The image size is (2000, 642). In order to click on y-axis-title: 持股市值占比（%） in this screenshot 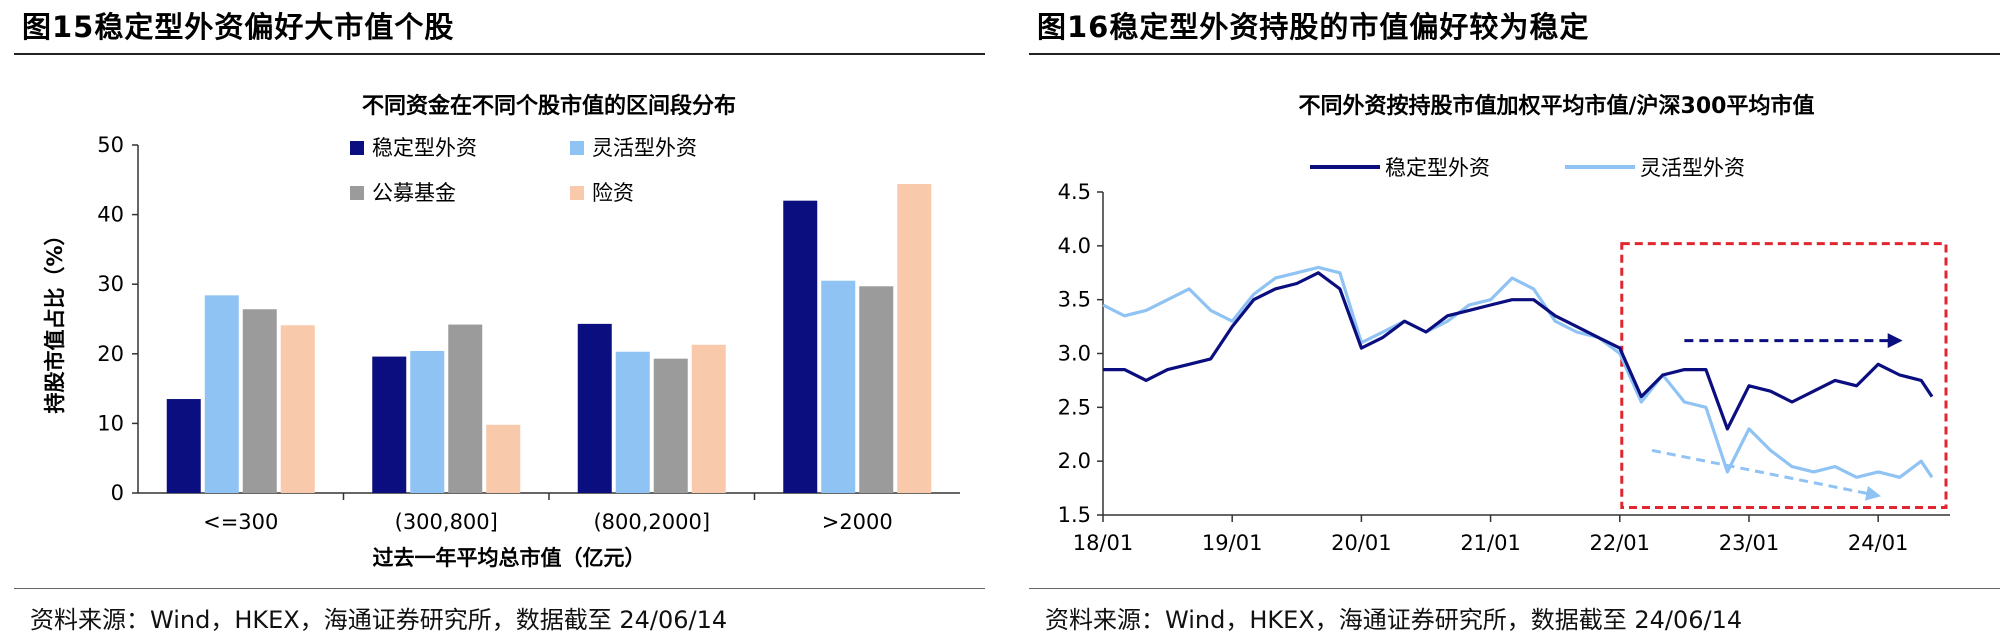, I will do `click(55, 318)`.